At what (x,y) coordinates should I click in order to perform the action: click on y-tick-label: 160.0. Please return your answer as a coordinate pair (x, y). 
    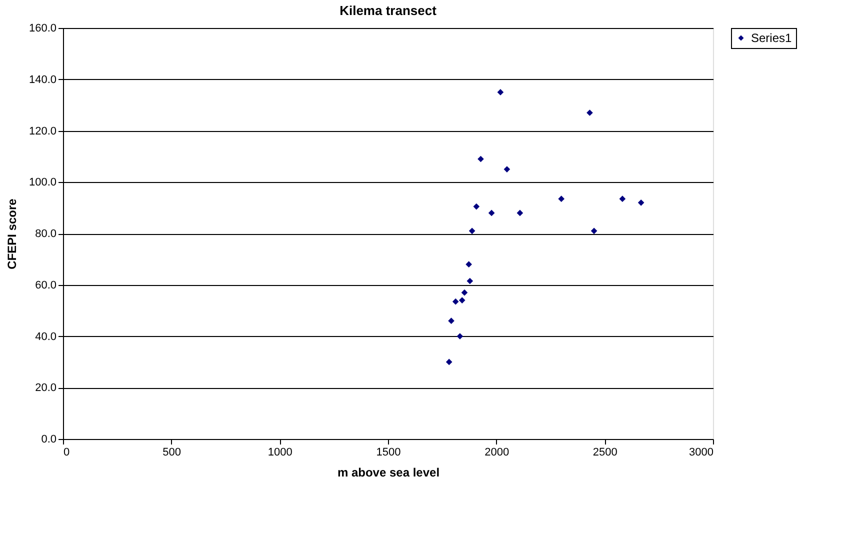
    Looking at the image, I should click on (42, 28).